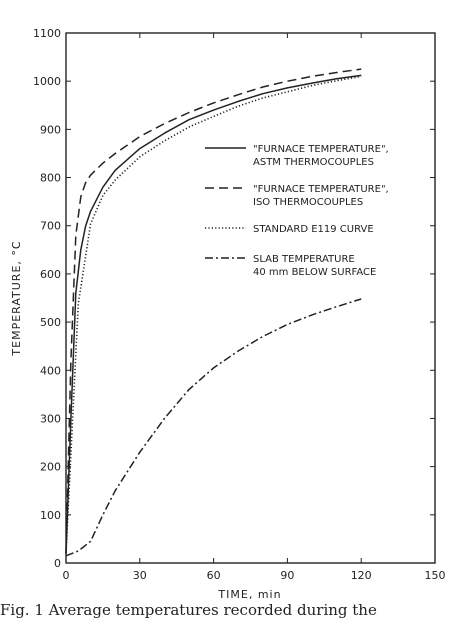  What do you see at coordinates (50, 178) in the screenshot?
I see `y-tick-label: 800` at bounding box center [50, 178].